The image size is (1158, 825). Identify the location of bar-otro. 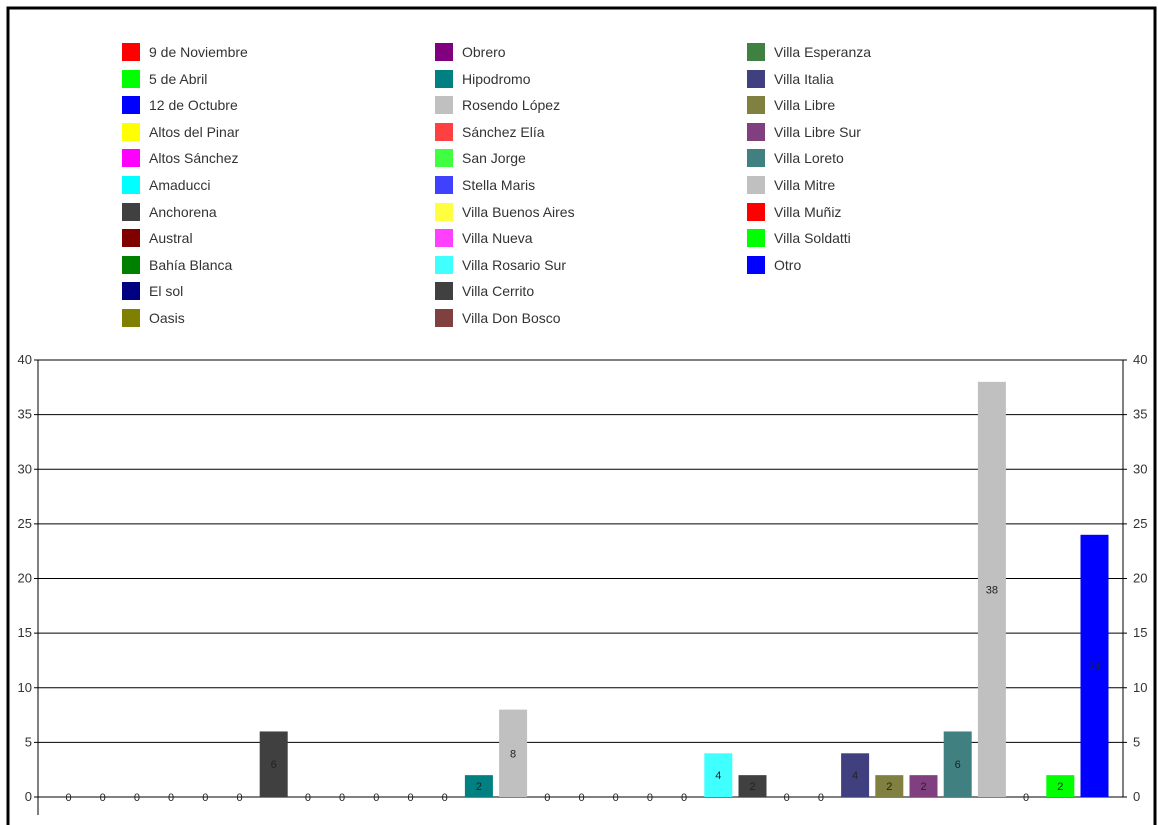
(1094, 665).